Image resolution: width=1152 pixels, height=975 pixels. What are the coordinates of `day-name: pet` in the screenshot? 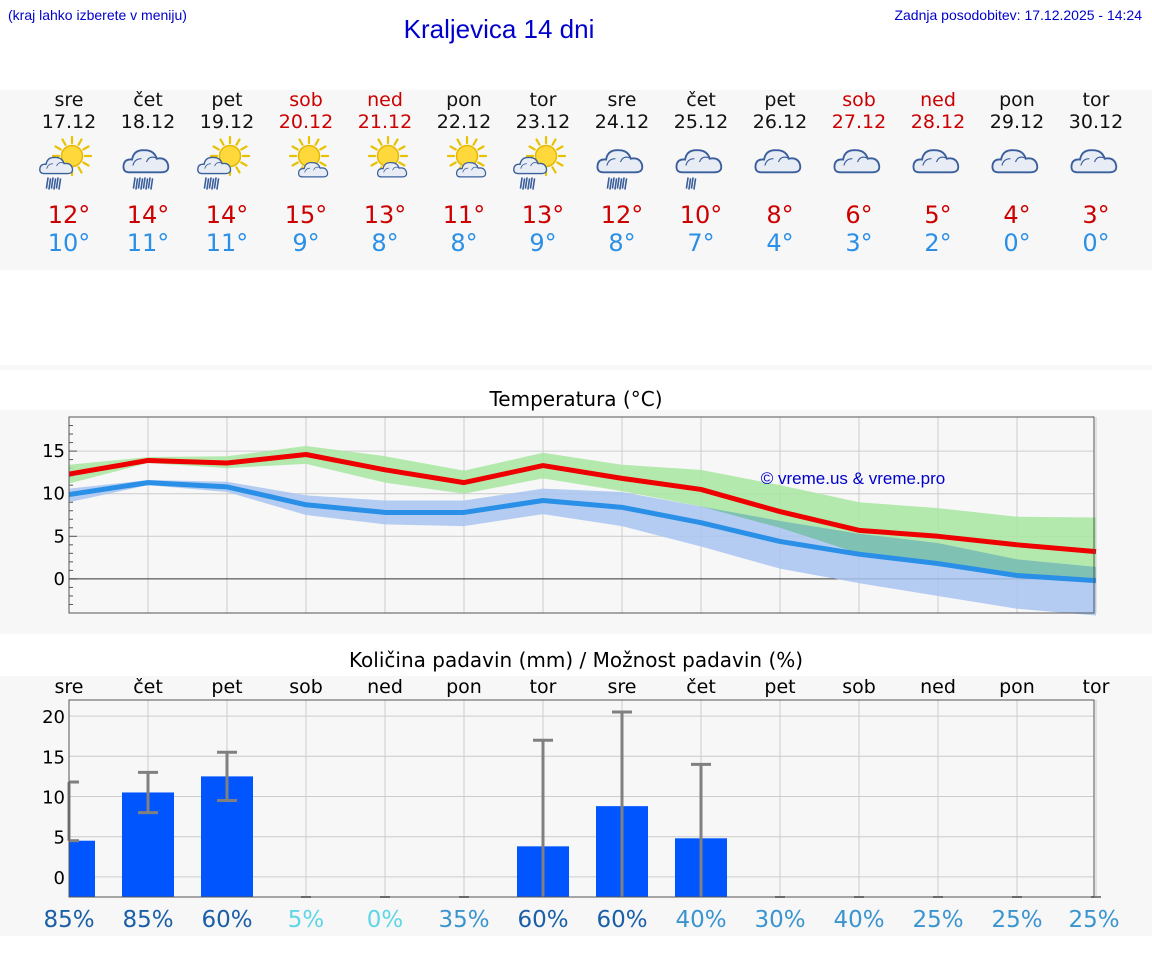 It's located at (780, 100).